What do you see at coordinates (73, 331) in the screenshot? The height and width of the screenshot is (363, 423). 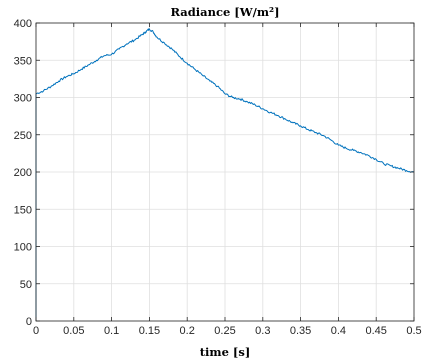 I see `x-tick-label: 0.05` at bounding box center [73, 331].